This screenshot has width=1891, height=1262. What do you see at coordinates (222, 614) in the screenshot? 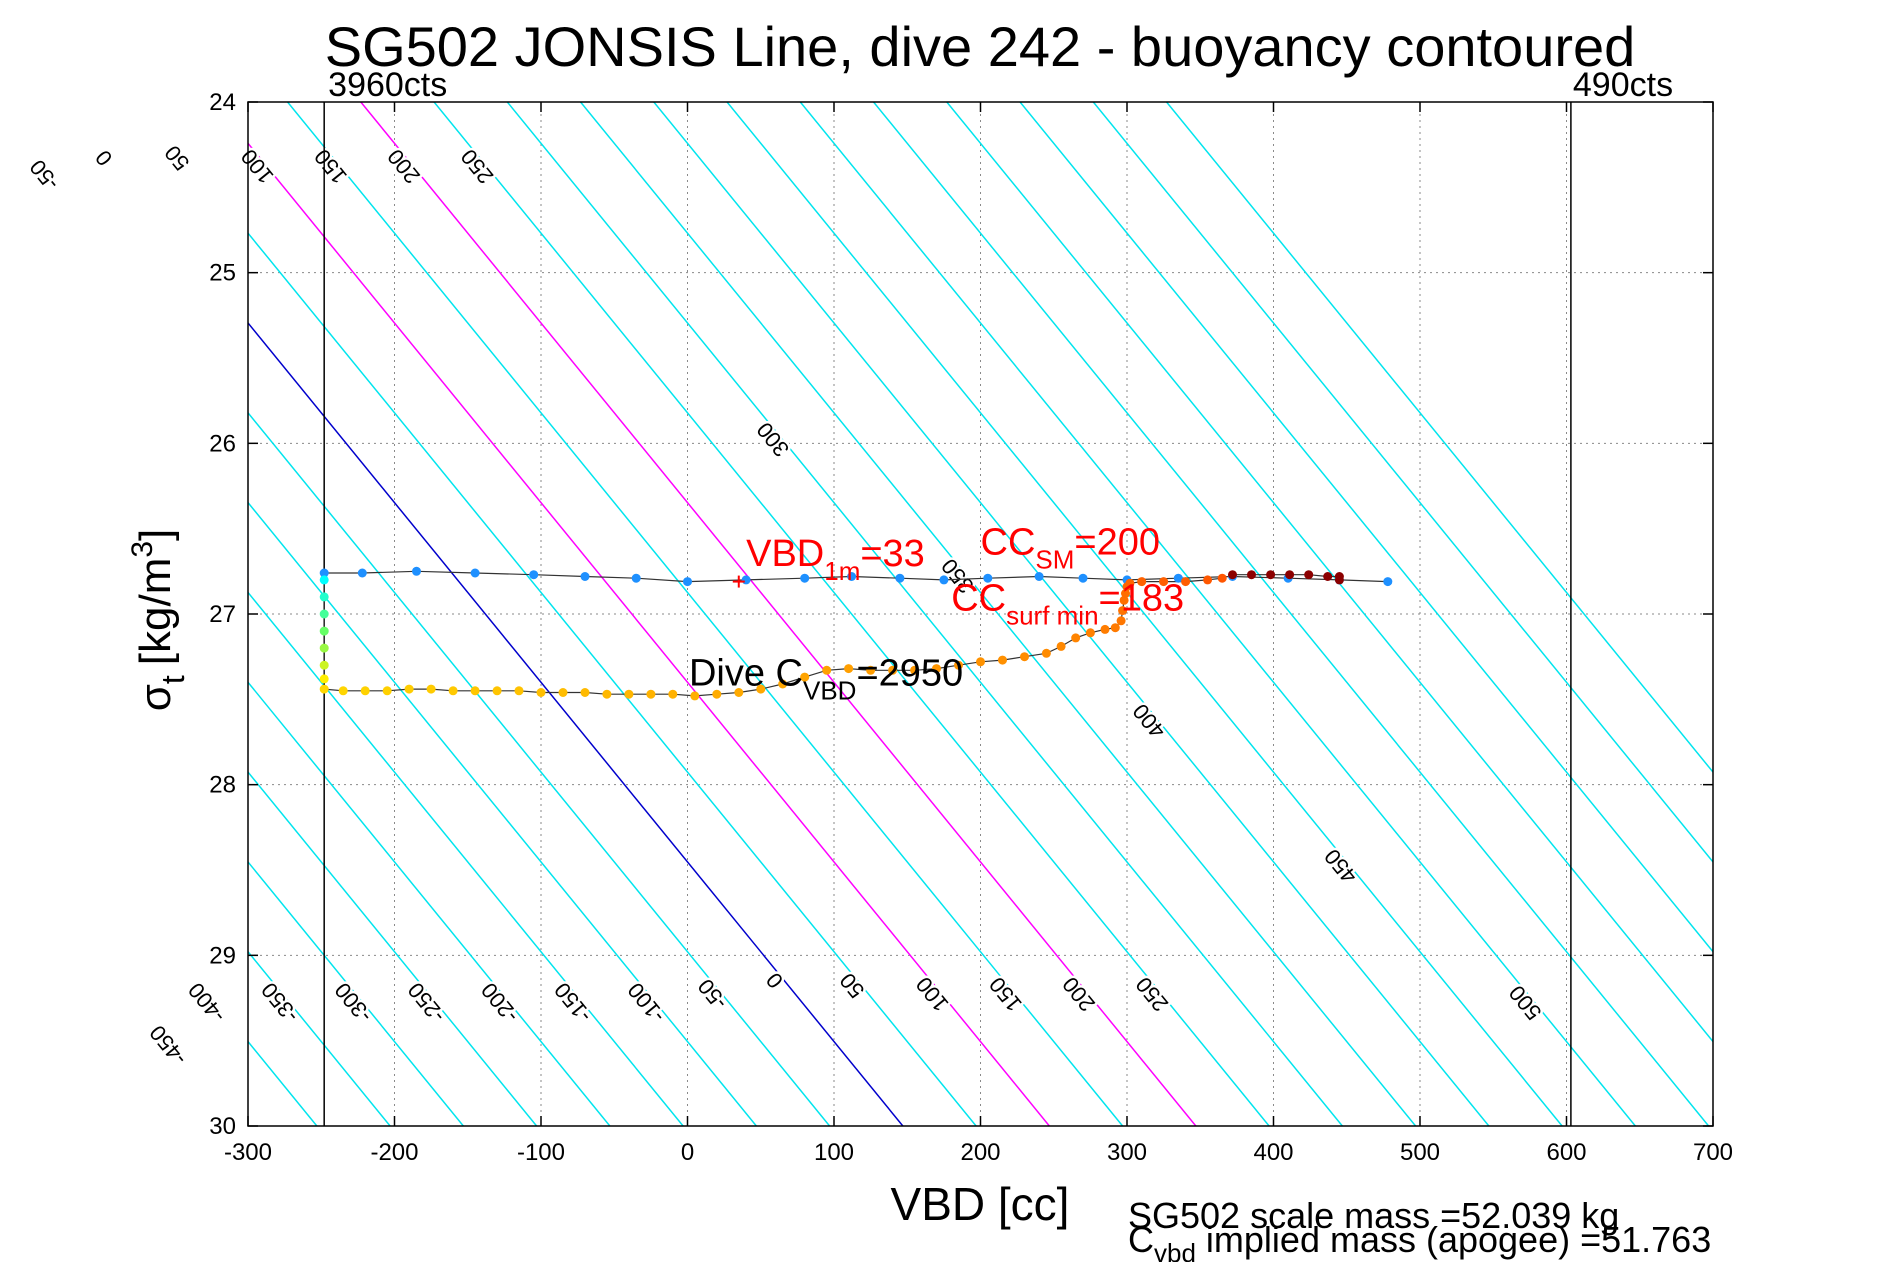
I see `y-tick-label: 27` at bounding box center [222, 614].